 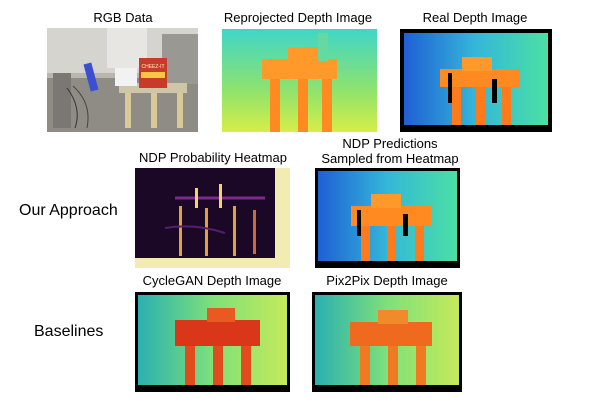 What do you see at coordinates (212, 342) in the screenshot?
I see `cyclegan-depth-image` at bounding box center [212, 342].